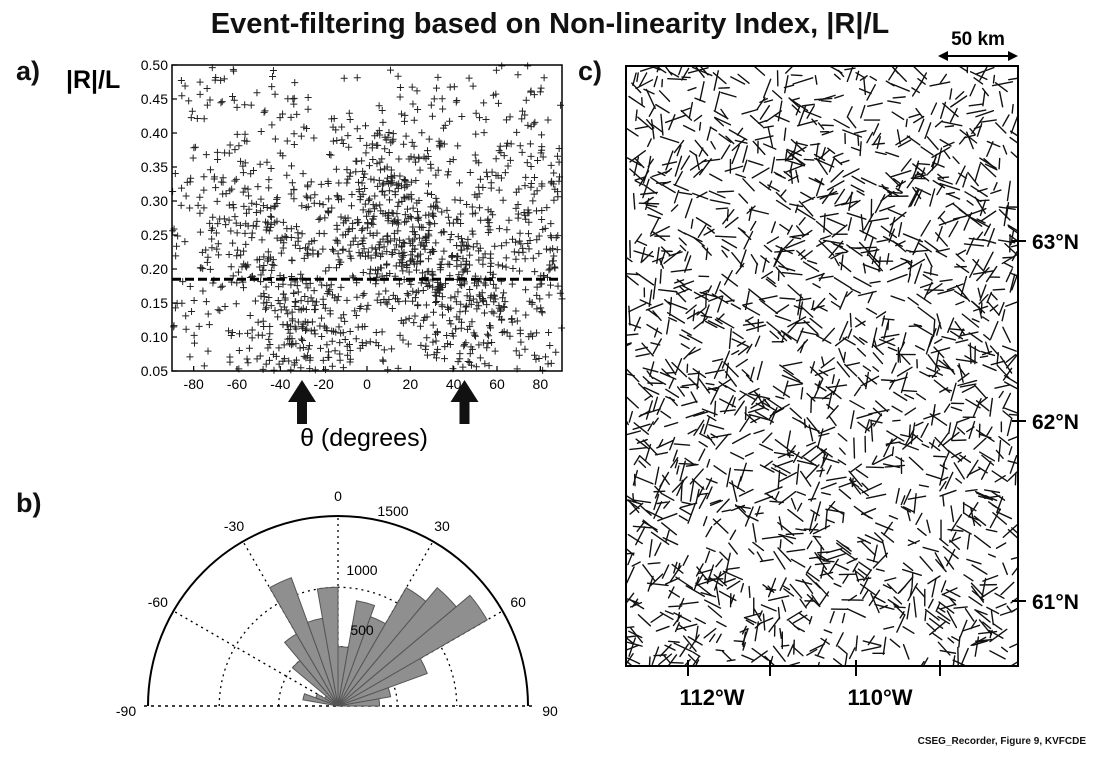  I want to click on rose-angle-label: 30, so click(442, 526).